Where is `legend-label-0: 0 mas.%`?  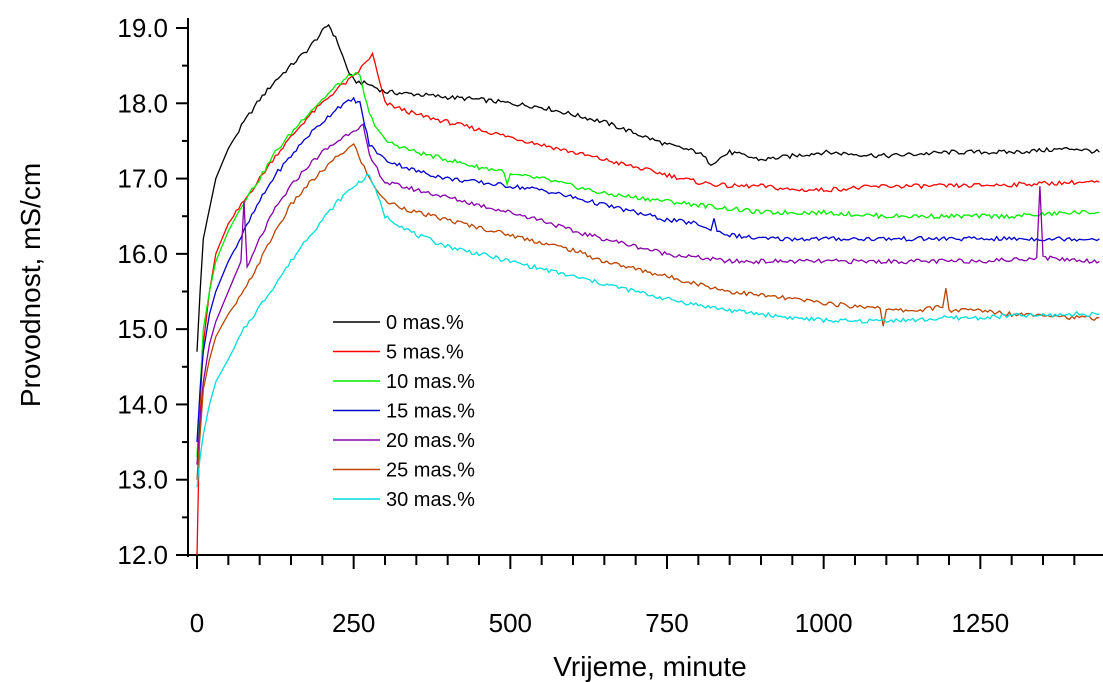 legend-label-0: 0 mas.% is located at coordinates (425, 323).